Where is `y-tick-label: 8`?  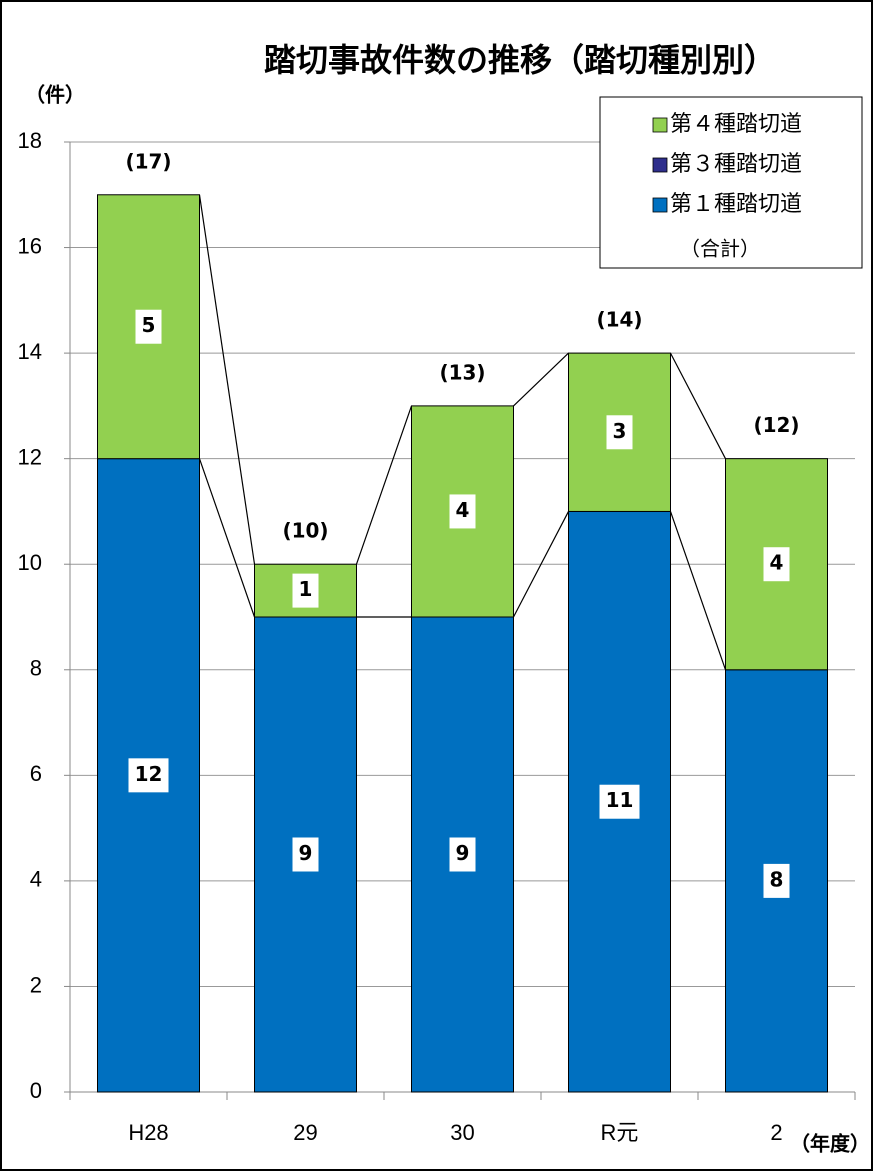
y-tick-label: 8 is located at coordinates (36, 668).